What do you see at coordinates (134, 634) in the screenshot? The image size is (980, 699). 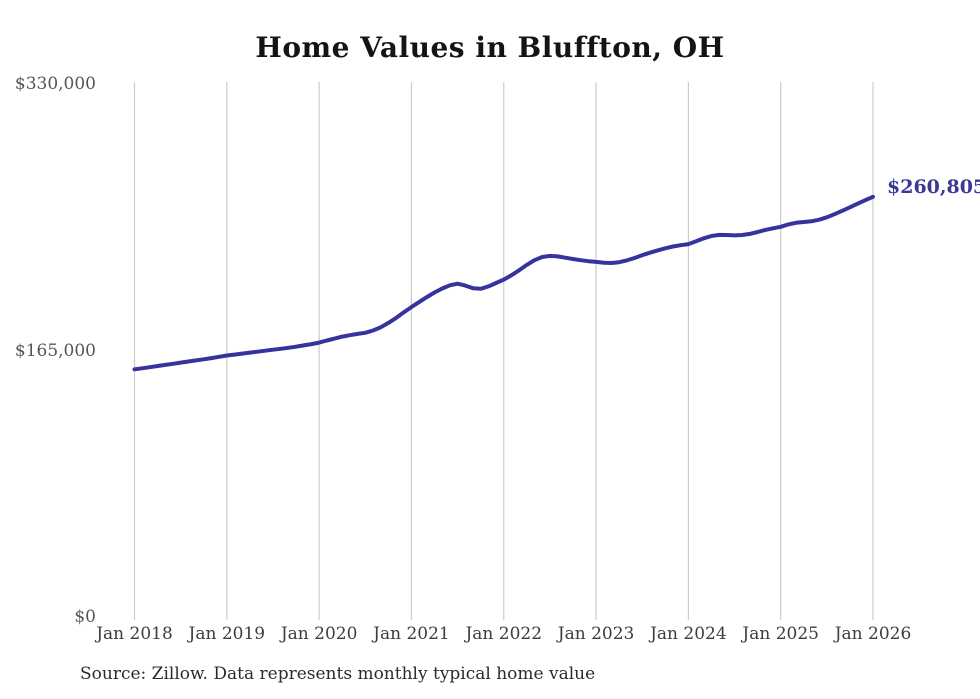 I see `x-axis-tick-label: Jan 2018` at bounding box center [134, 634].